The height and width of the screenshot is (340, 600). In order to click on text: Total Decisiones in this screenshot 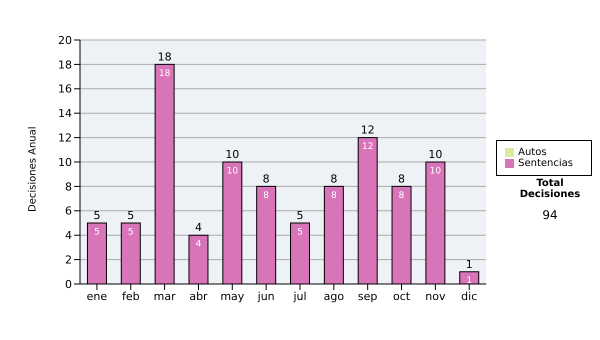, I will do `click(550, 189)`.